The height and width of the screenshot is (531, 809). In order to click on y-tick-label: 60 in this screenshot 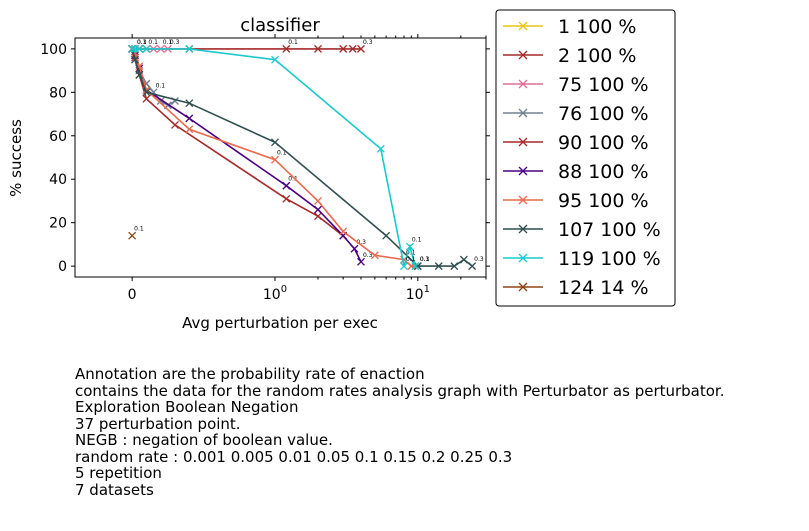, I will do `click(58, 137)`.